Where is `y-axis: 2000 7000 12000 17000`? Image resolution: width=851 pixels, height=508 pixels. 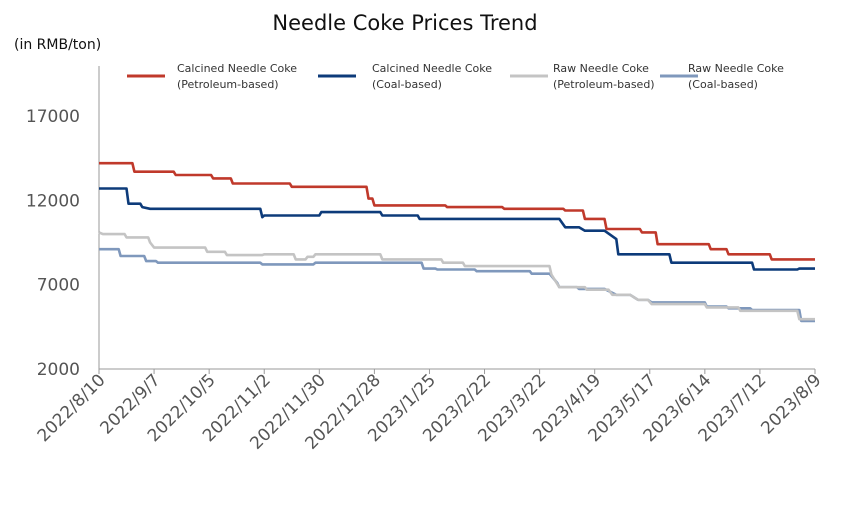
y-axis: 2000 7000 12000 17000 is located at coordinates (63, 223).